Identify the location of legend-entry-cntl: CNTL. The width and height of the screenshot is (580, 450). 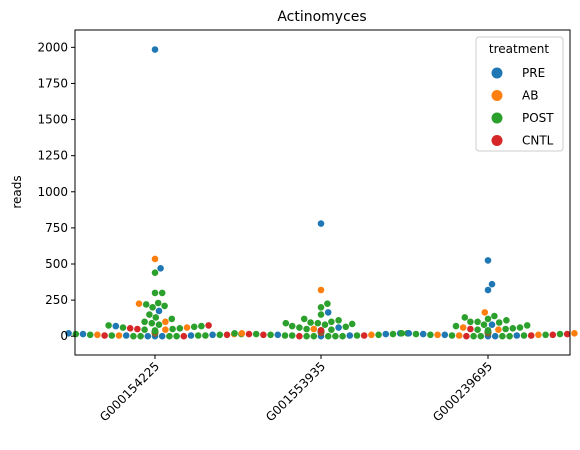
(538, 141).